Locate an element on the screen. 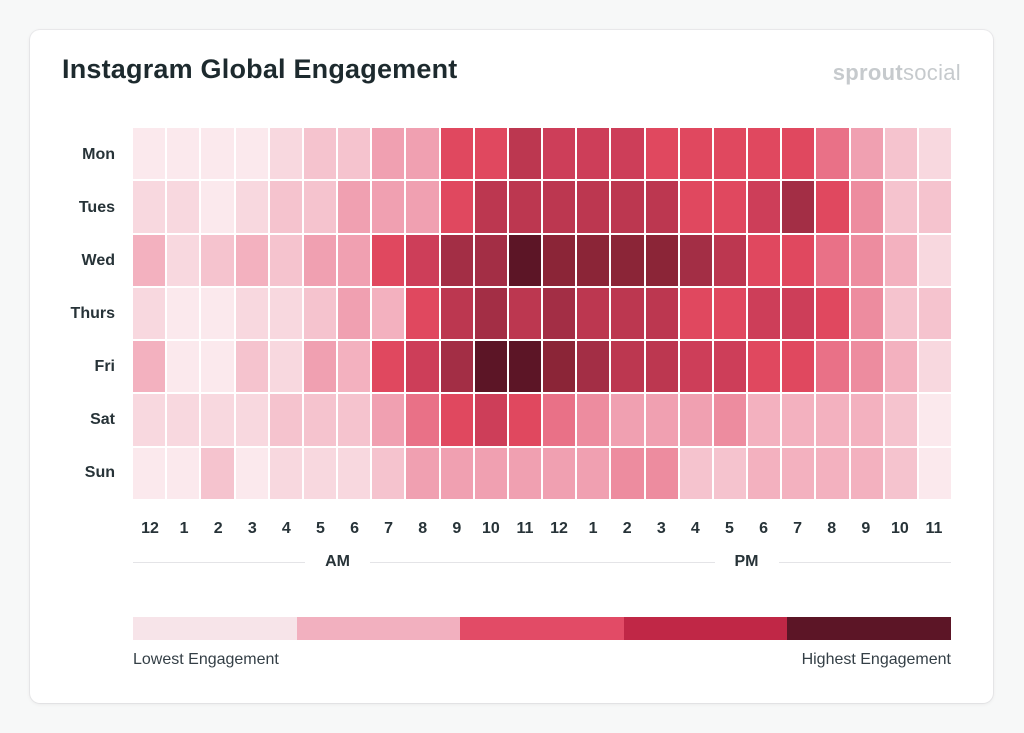 The height and width of the screenshot is (733, 1024). hour-label: 9 is located at coordinates (866, 528).